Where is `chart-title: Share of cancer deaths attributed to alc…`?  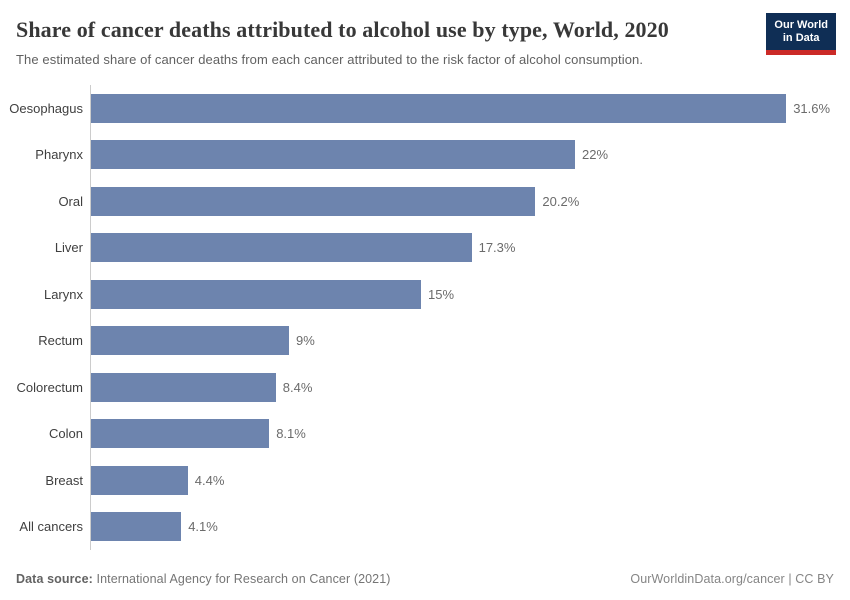 chart-title: Share of cancer deaths attributed to alc… is located at coordinates (342, 29).